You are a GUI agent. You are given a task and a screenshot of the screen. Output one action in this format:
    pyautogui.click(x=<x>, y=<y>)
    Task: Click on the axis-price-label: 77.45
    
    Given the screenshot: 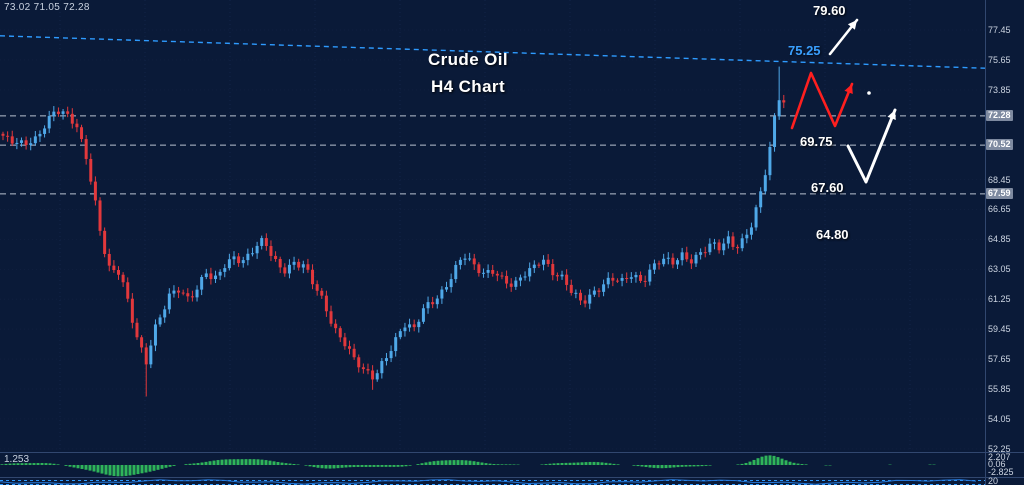 What is the action you would take?
    pyautogui.click(x=999, y=30)
    